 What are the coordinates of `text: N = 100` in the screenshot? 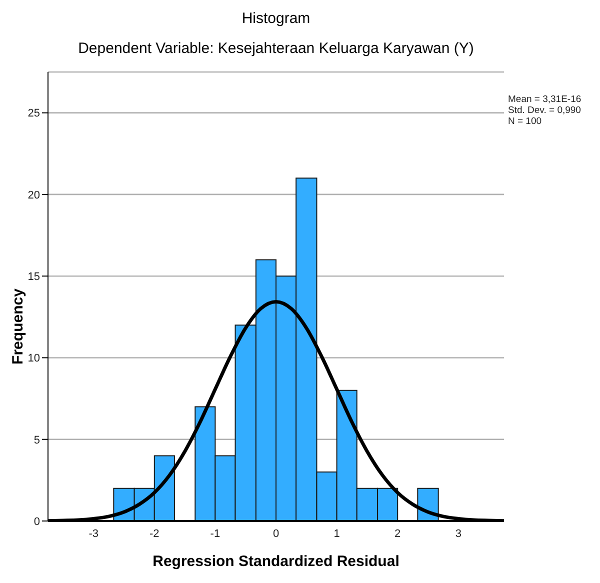 It's located at (525, 121).